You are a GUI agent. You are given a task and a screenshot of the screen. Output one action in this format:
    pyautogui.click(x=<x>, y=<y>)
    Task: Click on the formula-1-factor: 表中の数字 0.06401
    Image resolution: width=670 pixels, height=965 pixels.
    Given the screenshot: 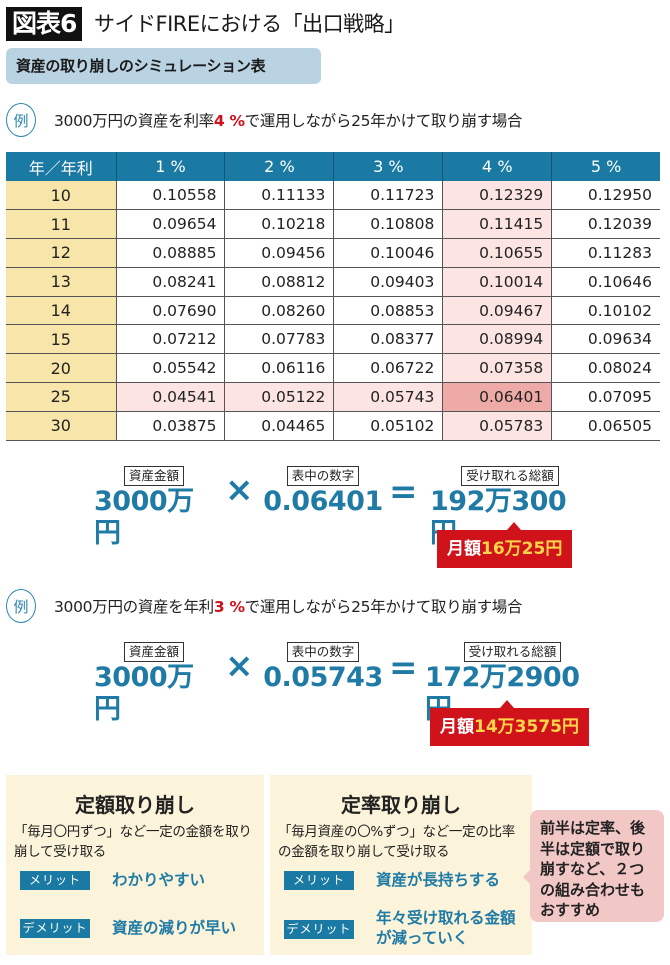 What is the action you would take?
    pyautogui.click(x=323, y=492)
    